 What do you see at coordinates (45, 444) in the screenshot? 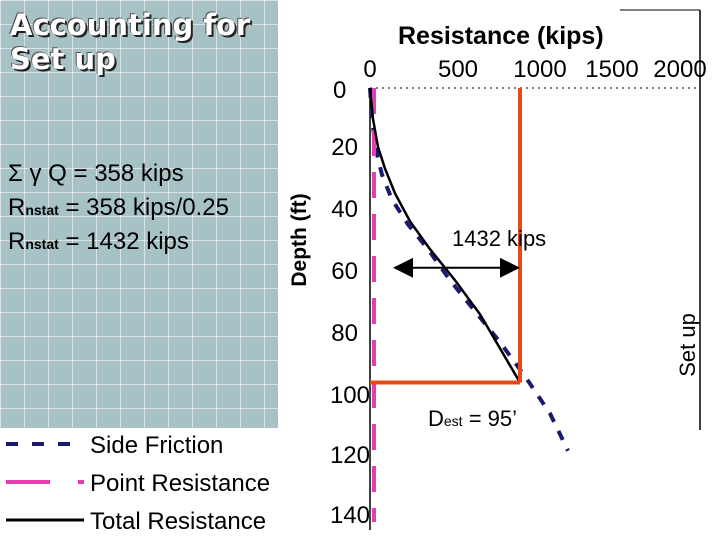
I see `side-friction-swatch` at bounding box center [45, 444].